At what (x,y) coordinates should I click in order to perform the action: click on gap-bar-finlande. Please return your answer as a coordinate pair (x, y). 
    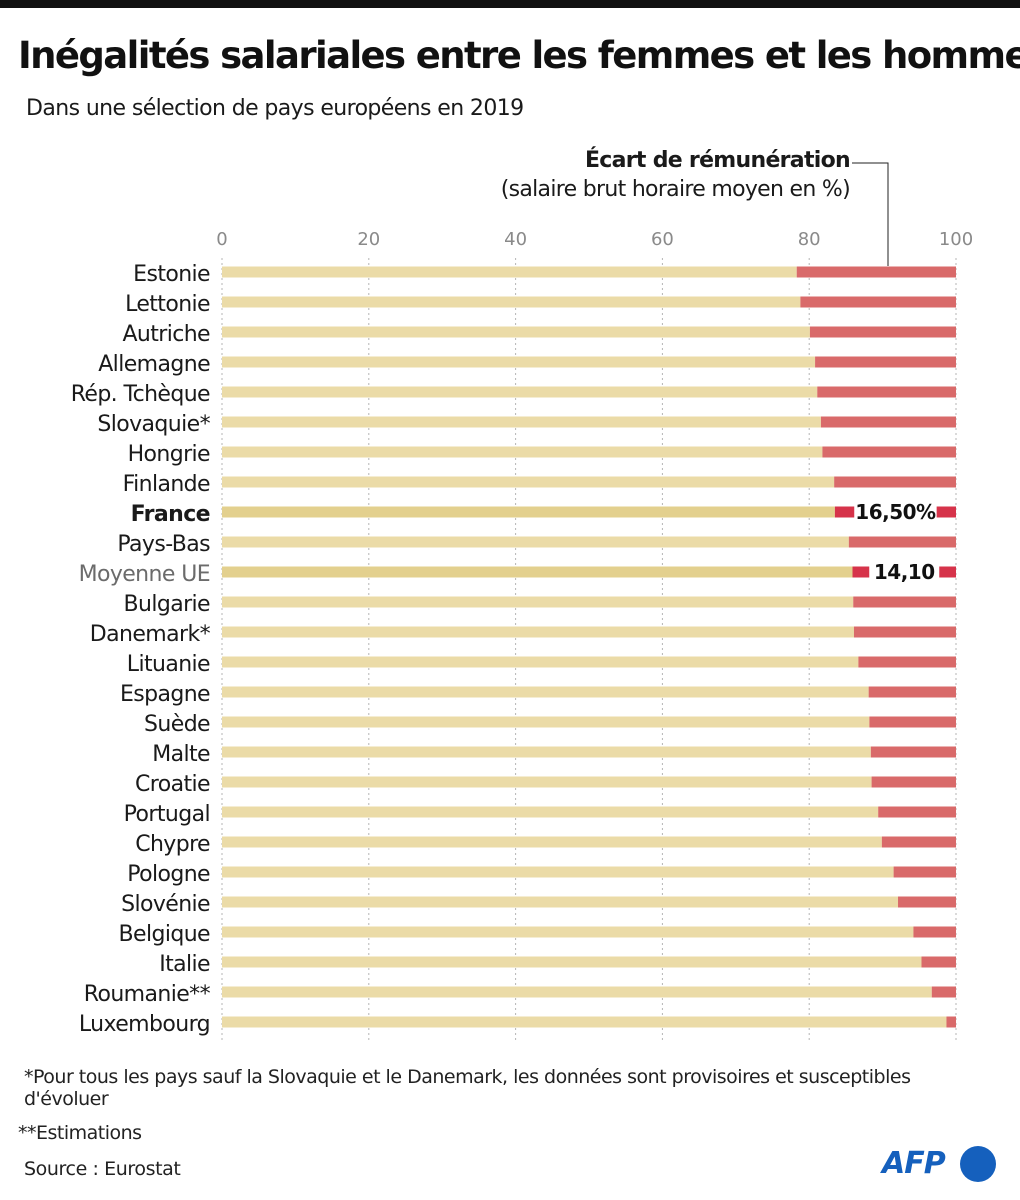
    Looking at the image, I should click on (895, 482).